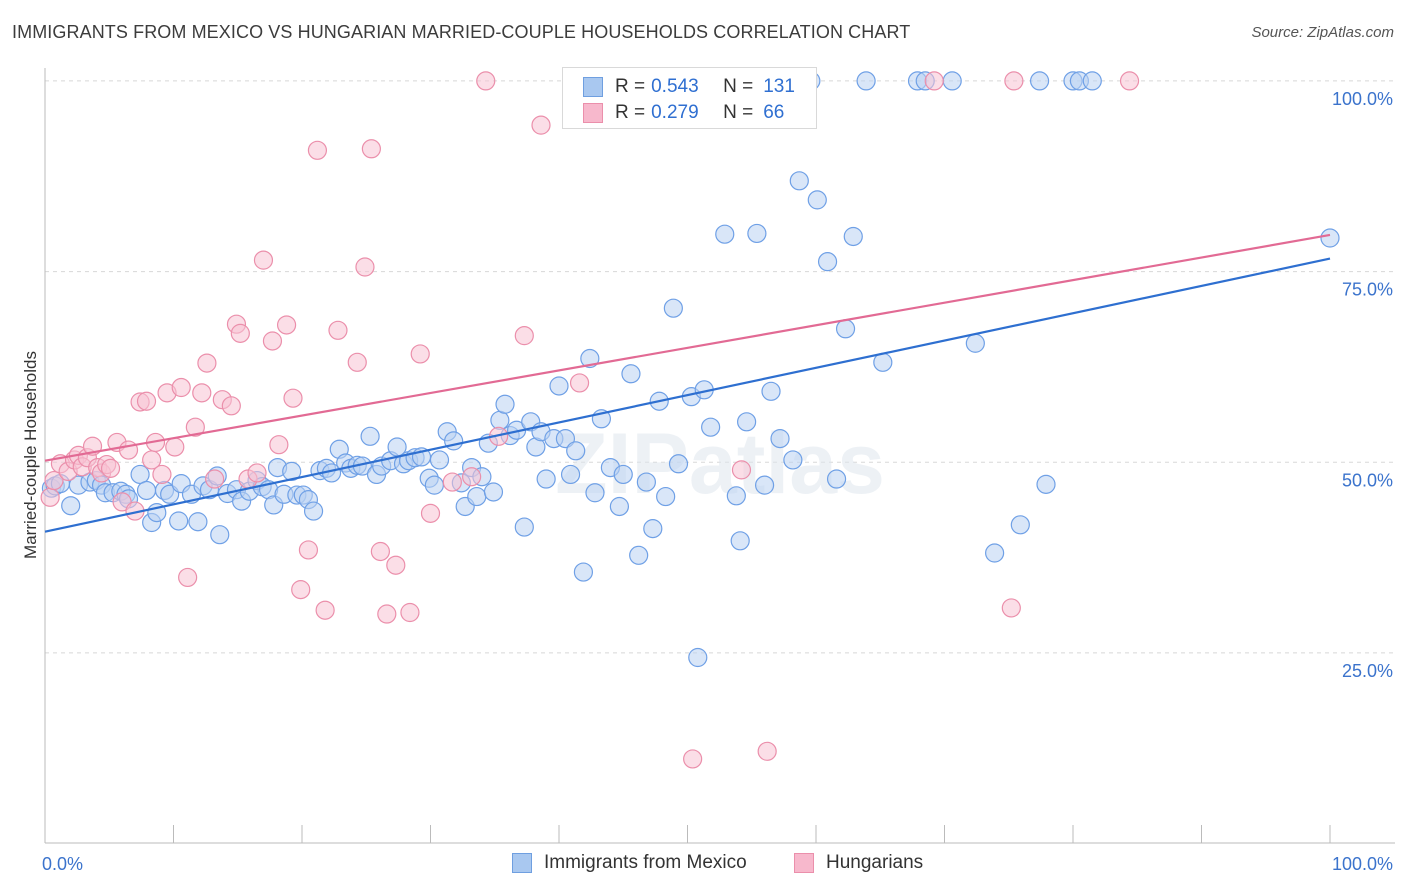  I want to click on stats-swatch-hungarians, so click(593, 113).